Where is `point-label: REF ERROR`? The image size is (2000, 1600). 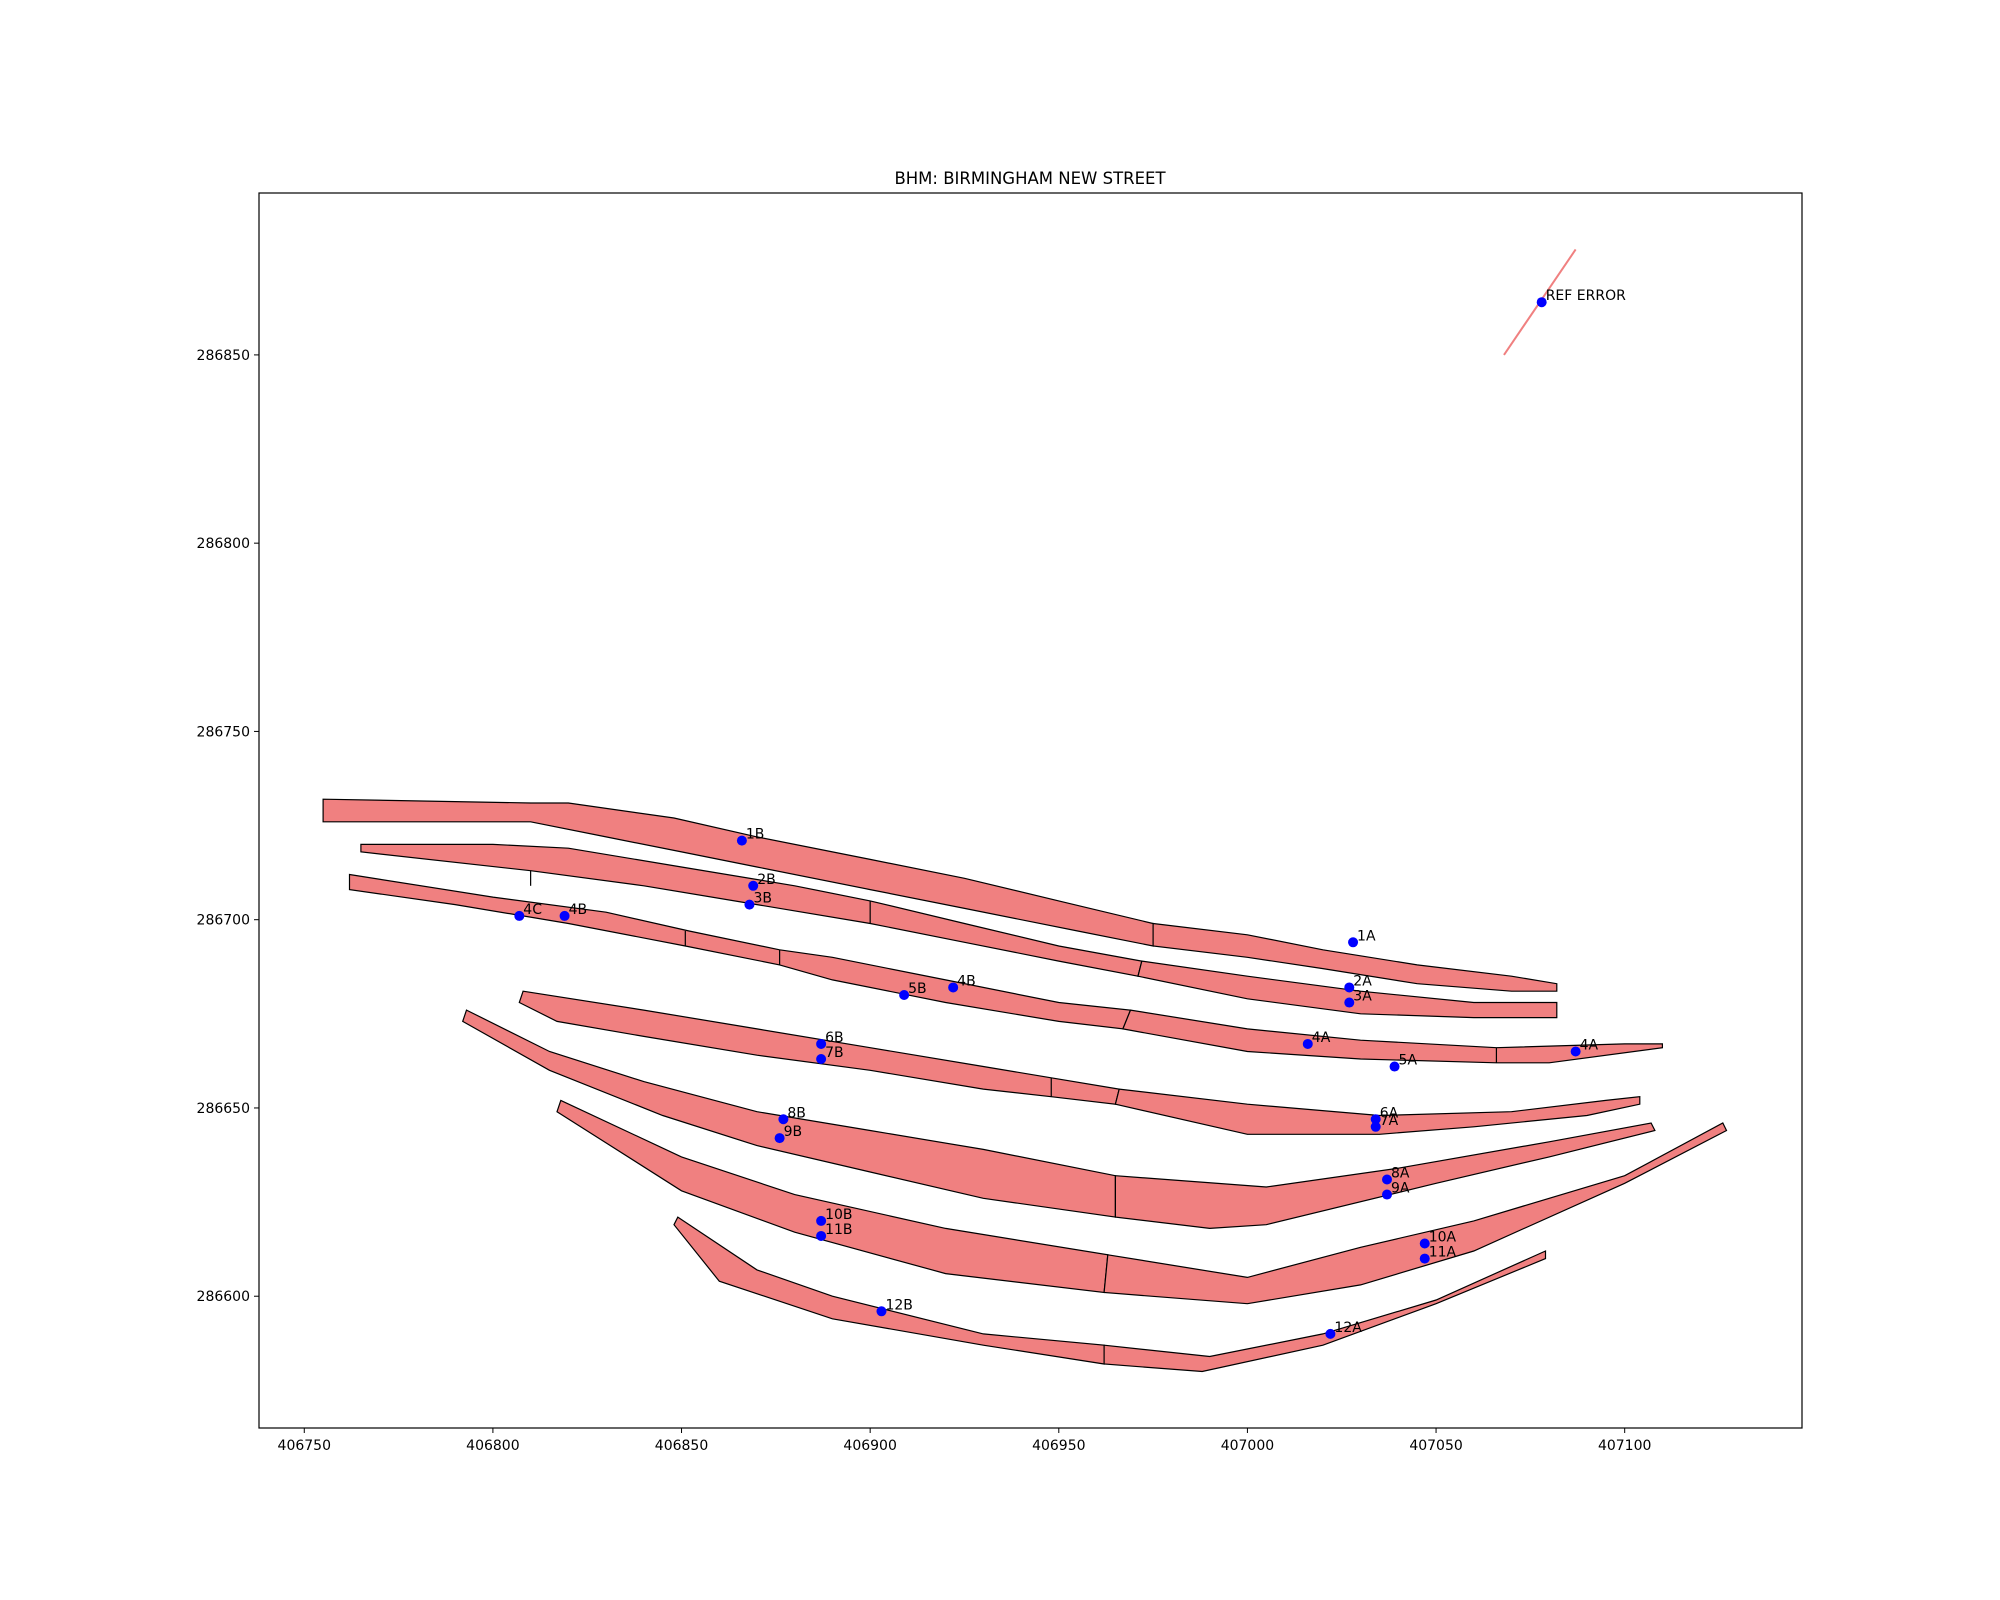
point-label: REF ERROR is located at coordinates (1586, 296).